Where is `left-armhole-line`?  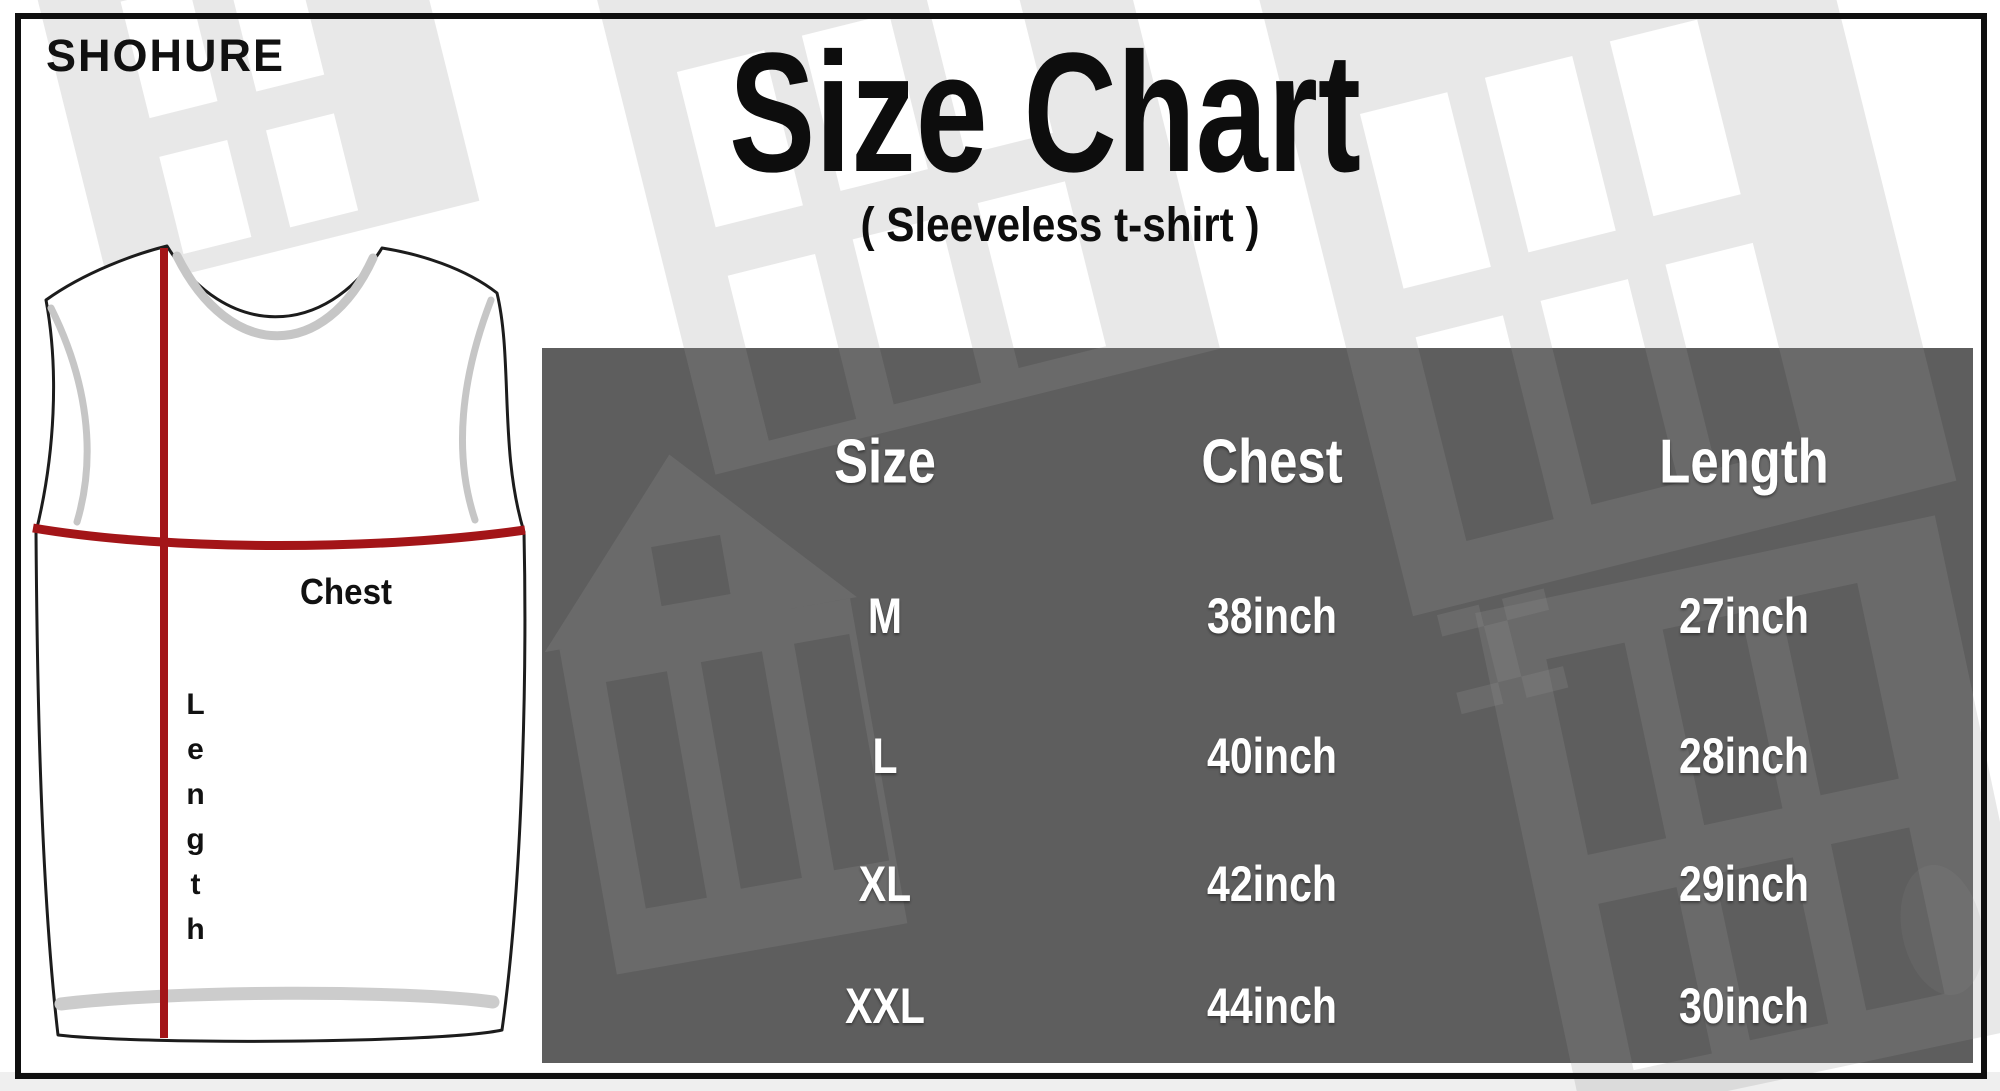
left-armhole-line is located at coordinates (69, 415).